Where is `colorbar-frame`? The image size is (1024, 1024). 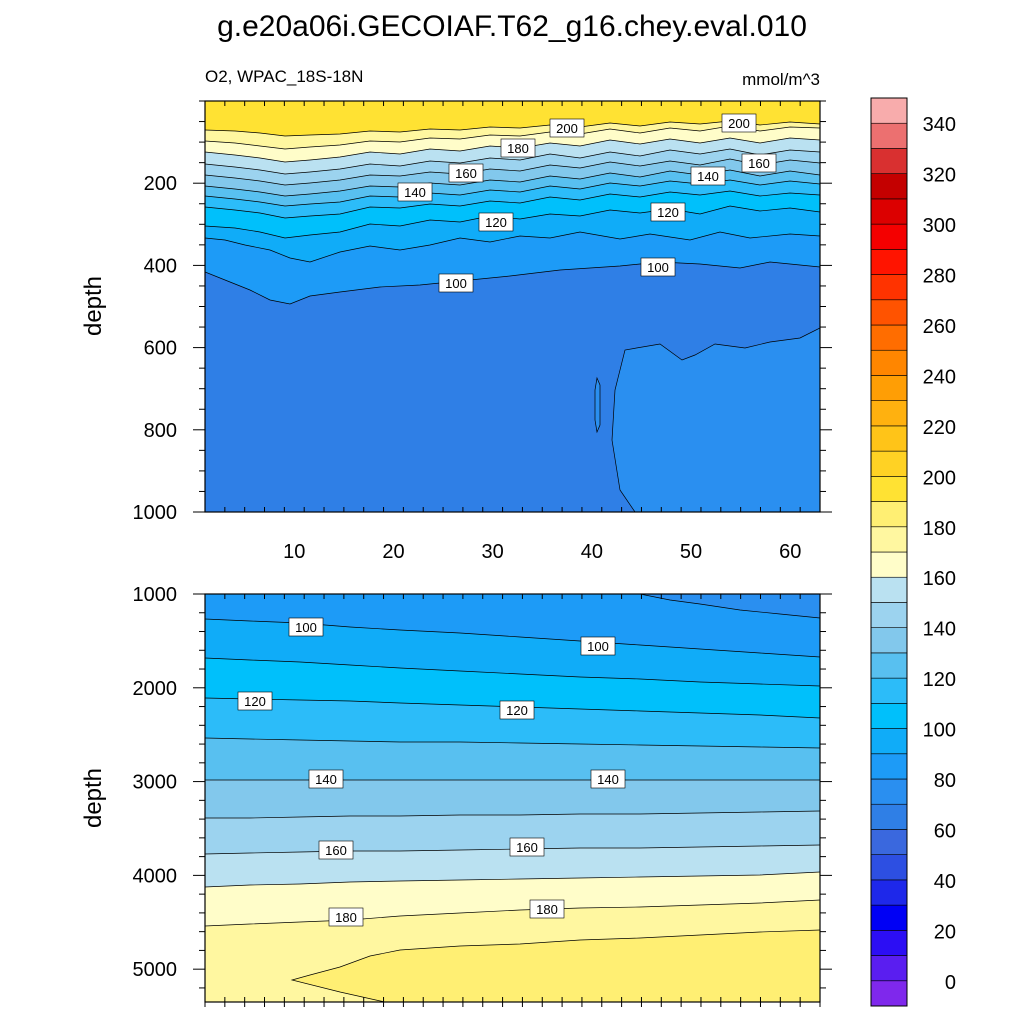 colorbar-frame is located at coordinates (889, 552).